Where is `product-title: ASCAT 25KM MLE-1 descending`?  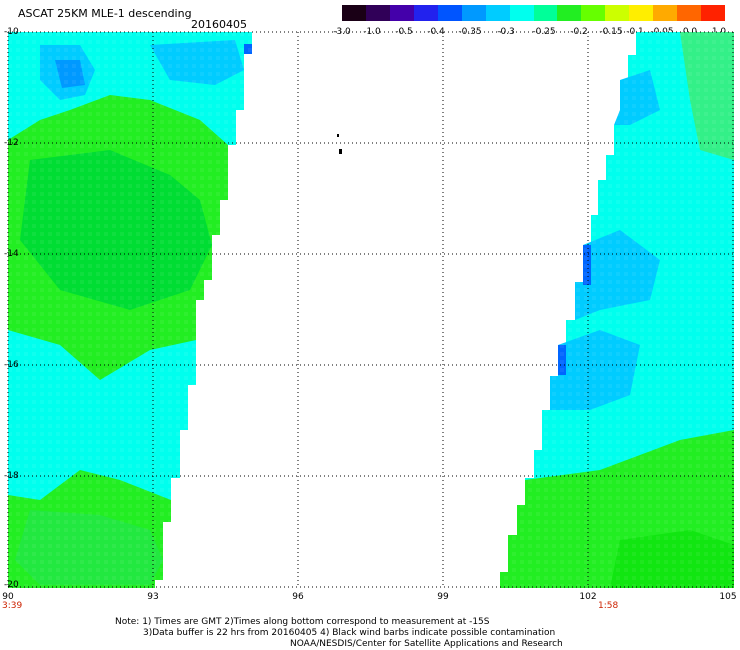
product-title: ASCAT 25KM MLE-1 descending is located at coordinates (105, 13).